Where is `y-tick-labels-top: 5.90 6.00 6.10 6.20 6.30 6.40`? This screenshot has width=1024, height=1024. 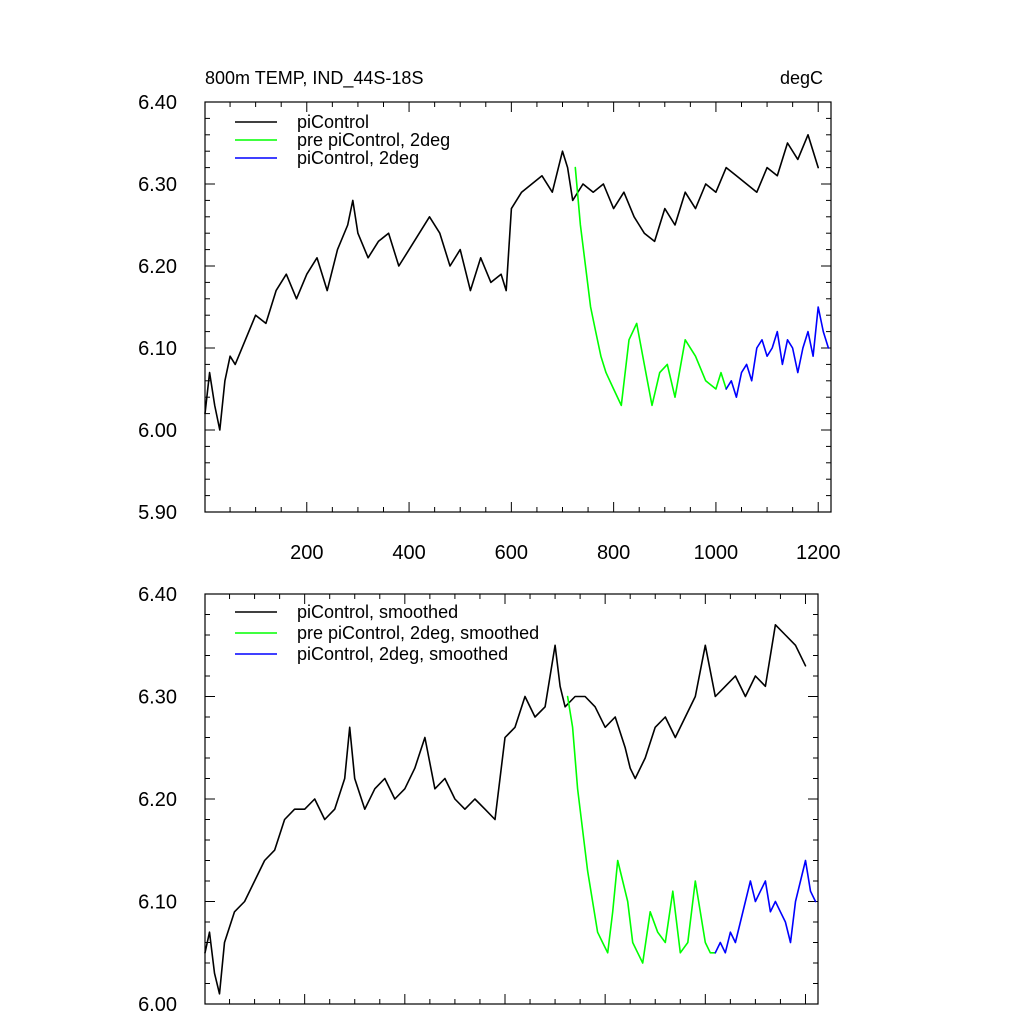
y-tick-labels-top: 5.90 6.00 6.10 6.20 6.30 6.40 is located at coordinates (157, 308).